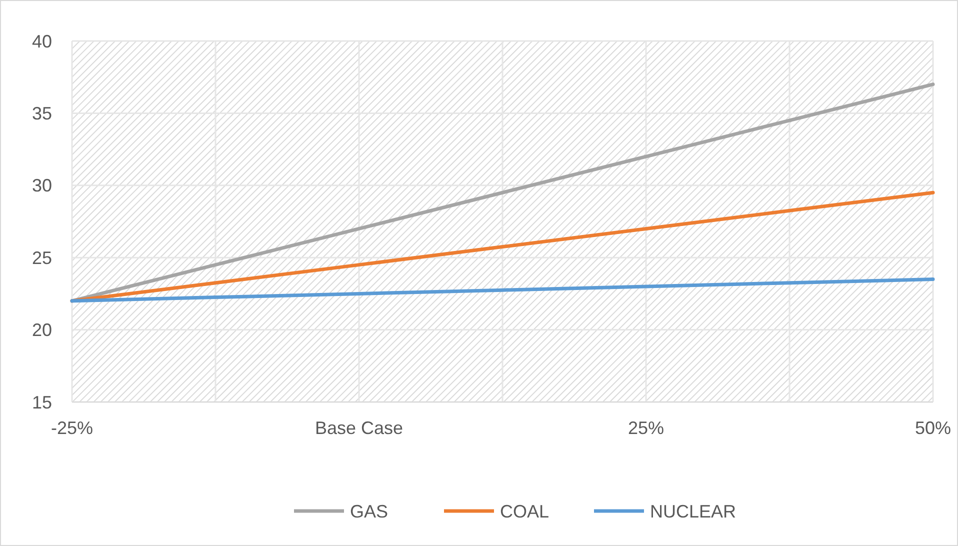 The height and width of the screenshot is (546, 958). Describe the element at coordinates (525, 511) in the screenshot. I see `legend-label: COAL` at that location.